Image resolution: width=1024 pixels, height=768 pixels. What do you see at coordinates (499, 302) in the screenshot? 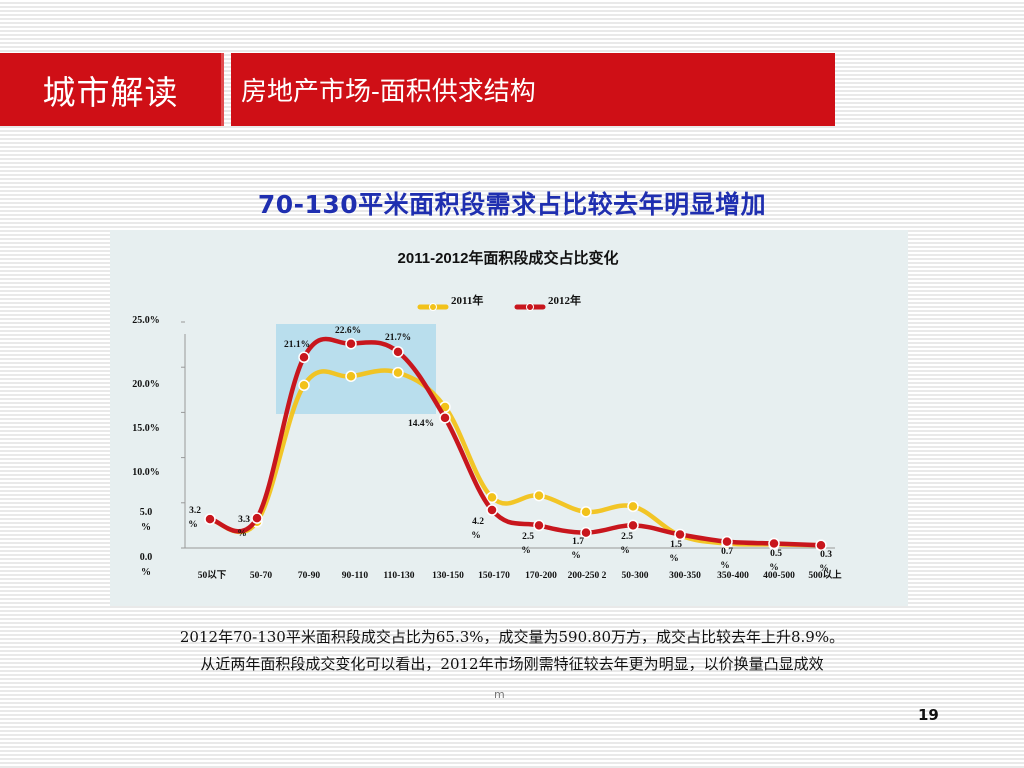
I see `legend: 2011年 2012年` at bounding box center [499, 302].